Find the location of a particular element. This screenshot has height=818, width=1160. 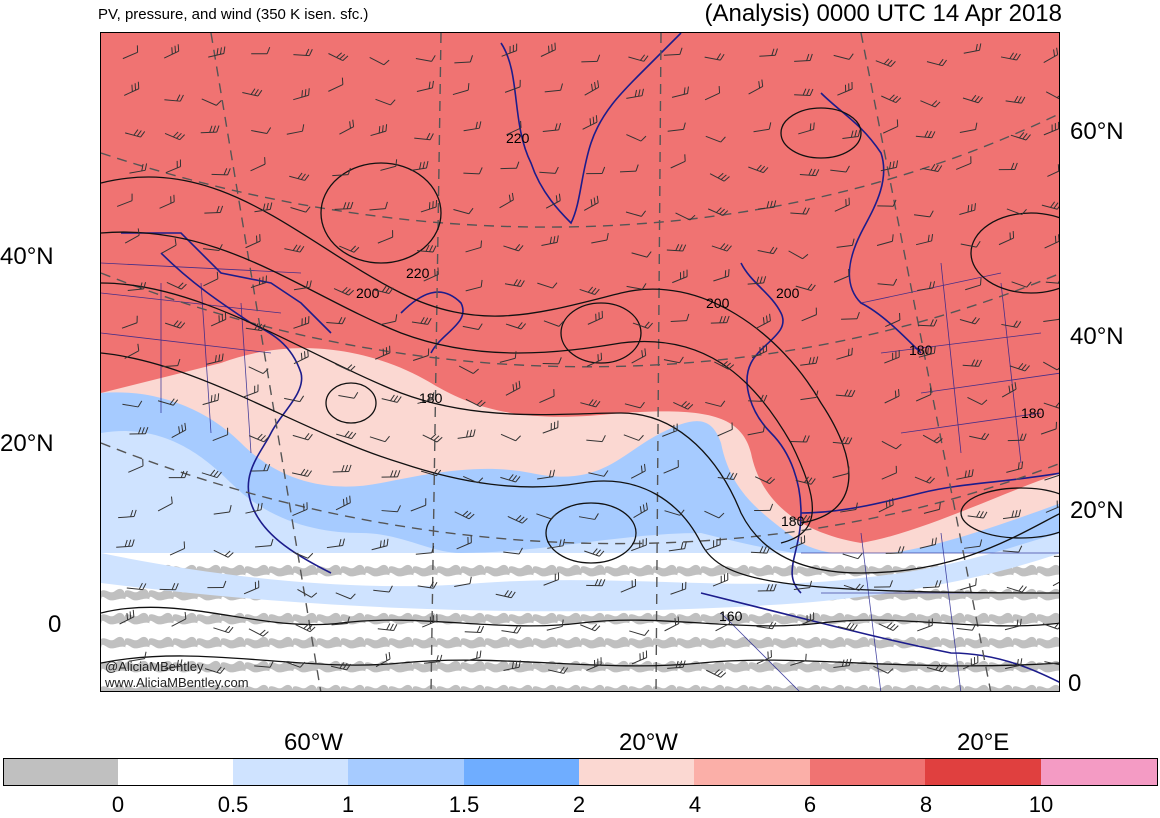

colorbar-tick-label: 6 is located at coordinates (810, 805).